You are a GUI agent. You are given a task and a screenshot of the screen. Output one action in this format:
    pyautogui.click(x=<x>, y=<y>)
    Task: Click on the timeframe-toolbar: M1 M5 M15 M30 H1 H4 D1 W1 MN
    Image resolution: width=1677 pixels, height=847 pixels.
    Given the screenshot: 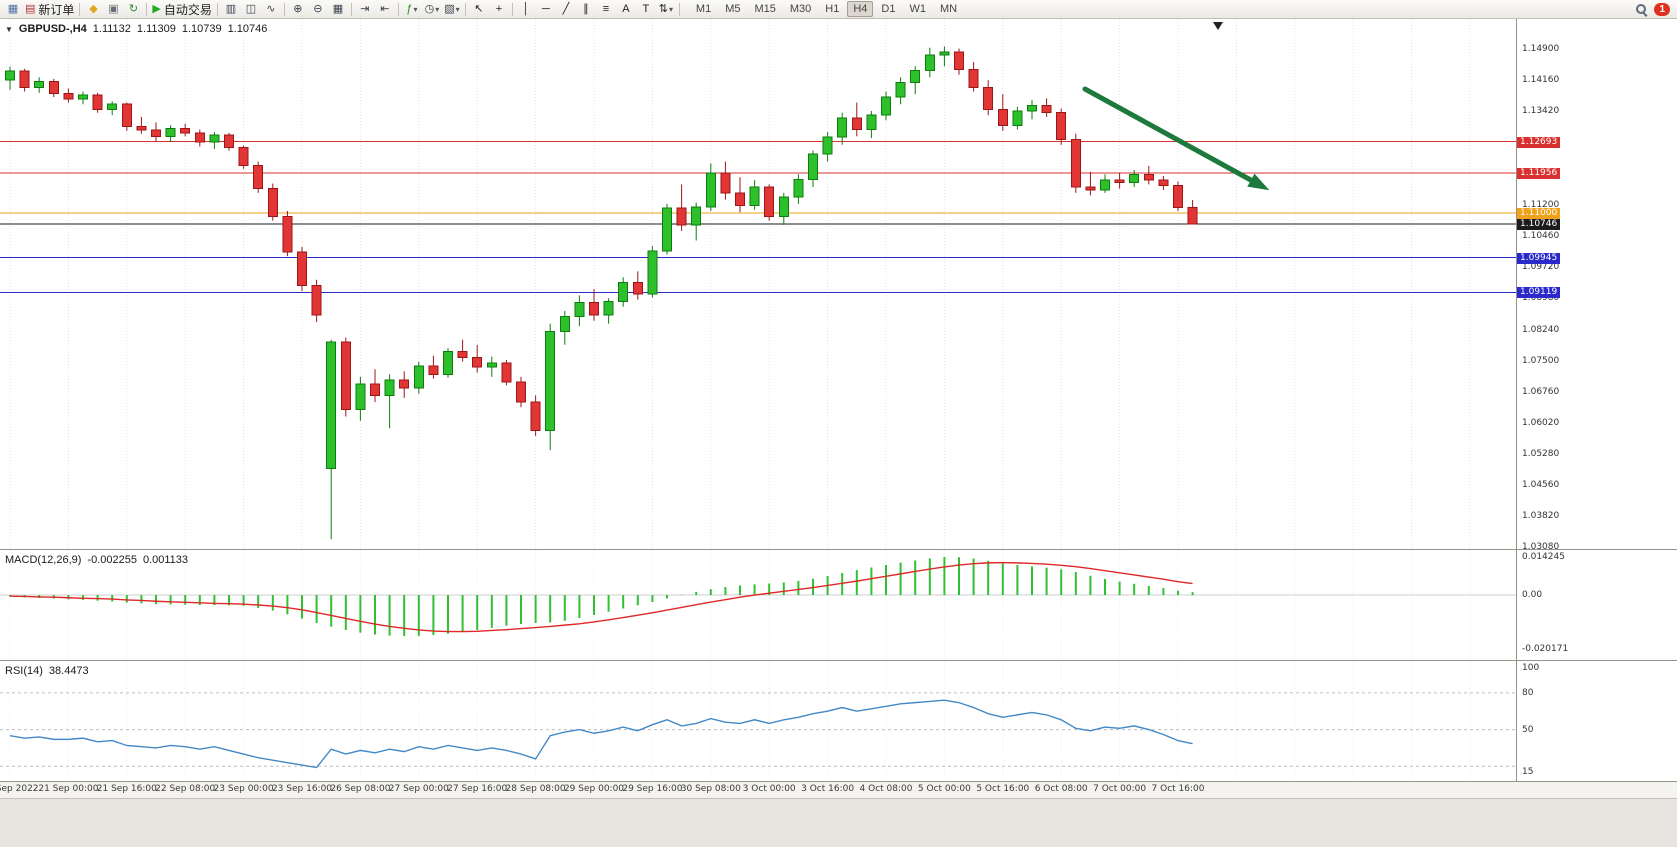 What is the action you would take?
    pyautogui.click(x=826, y=9)
    